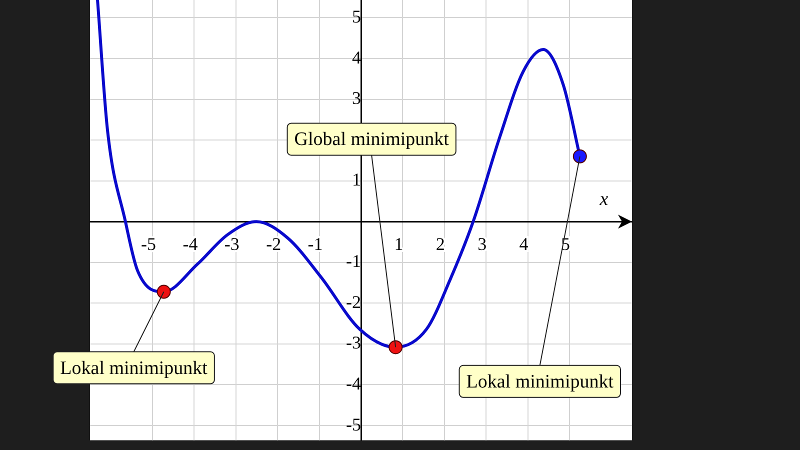 This screenshot has width=800, height=450. Describe the element at coordinates (232, 244) in the screenshot. I see `x-tick-label: -3` at that location.